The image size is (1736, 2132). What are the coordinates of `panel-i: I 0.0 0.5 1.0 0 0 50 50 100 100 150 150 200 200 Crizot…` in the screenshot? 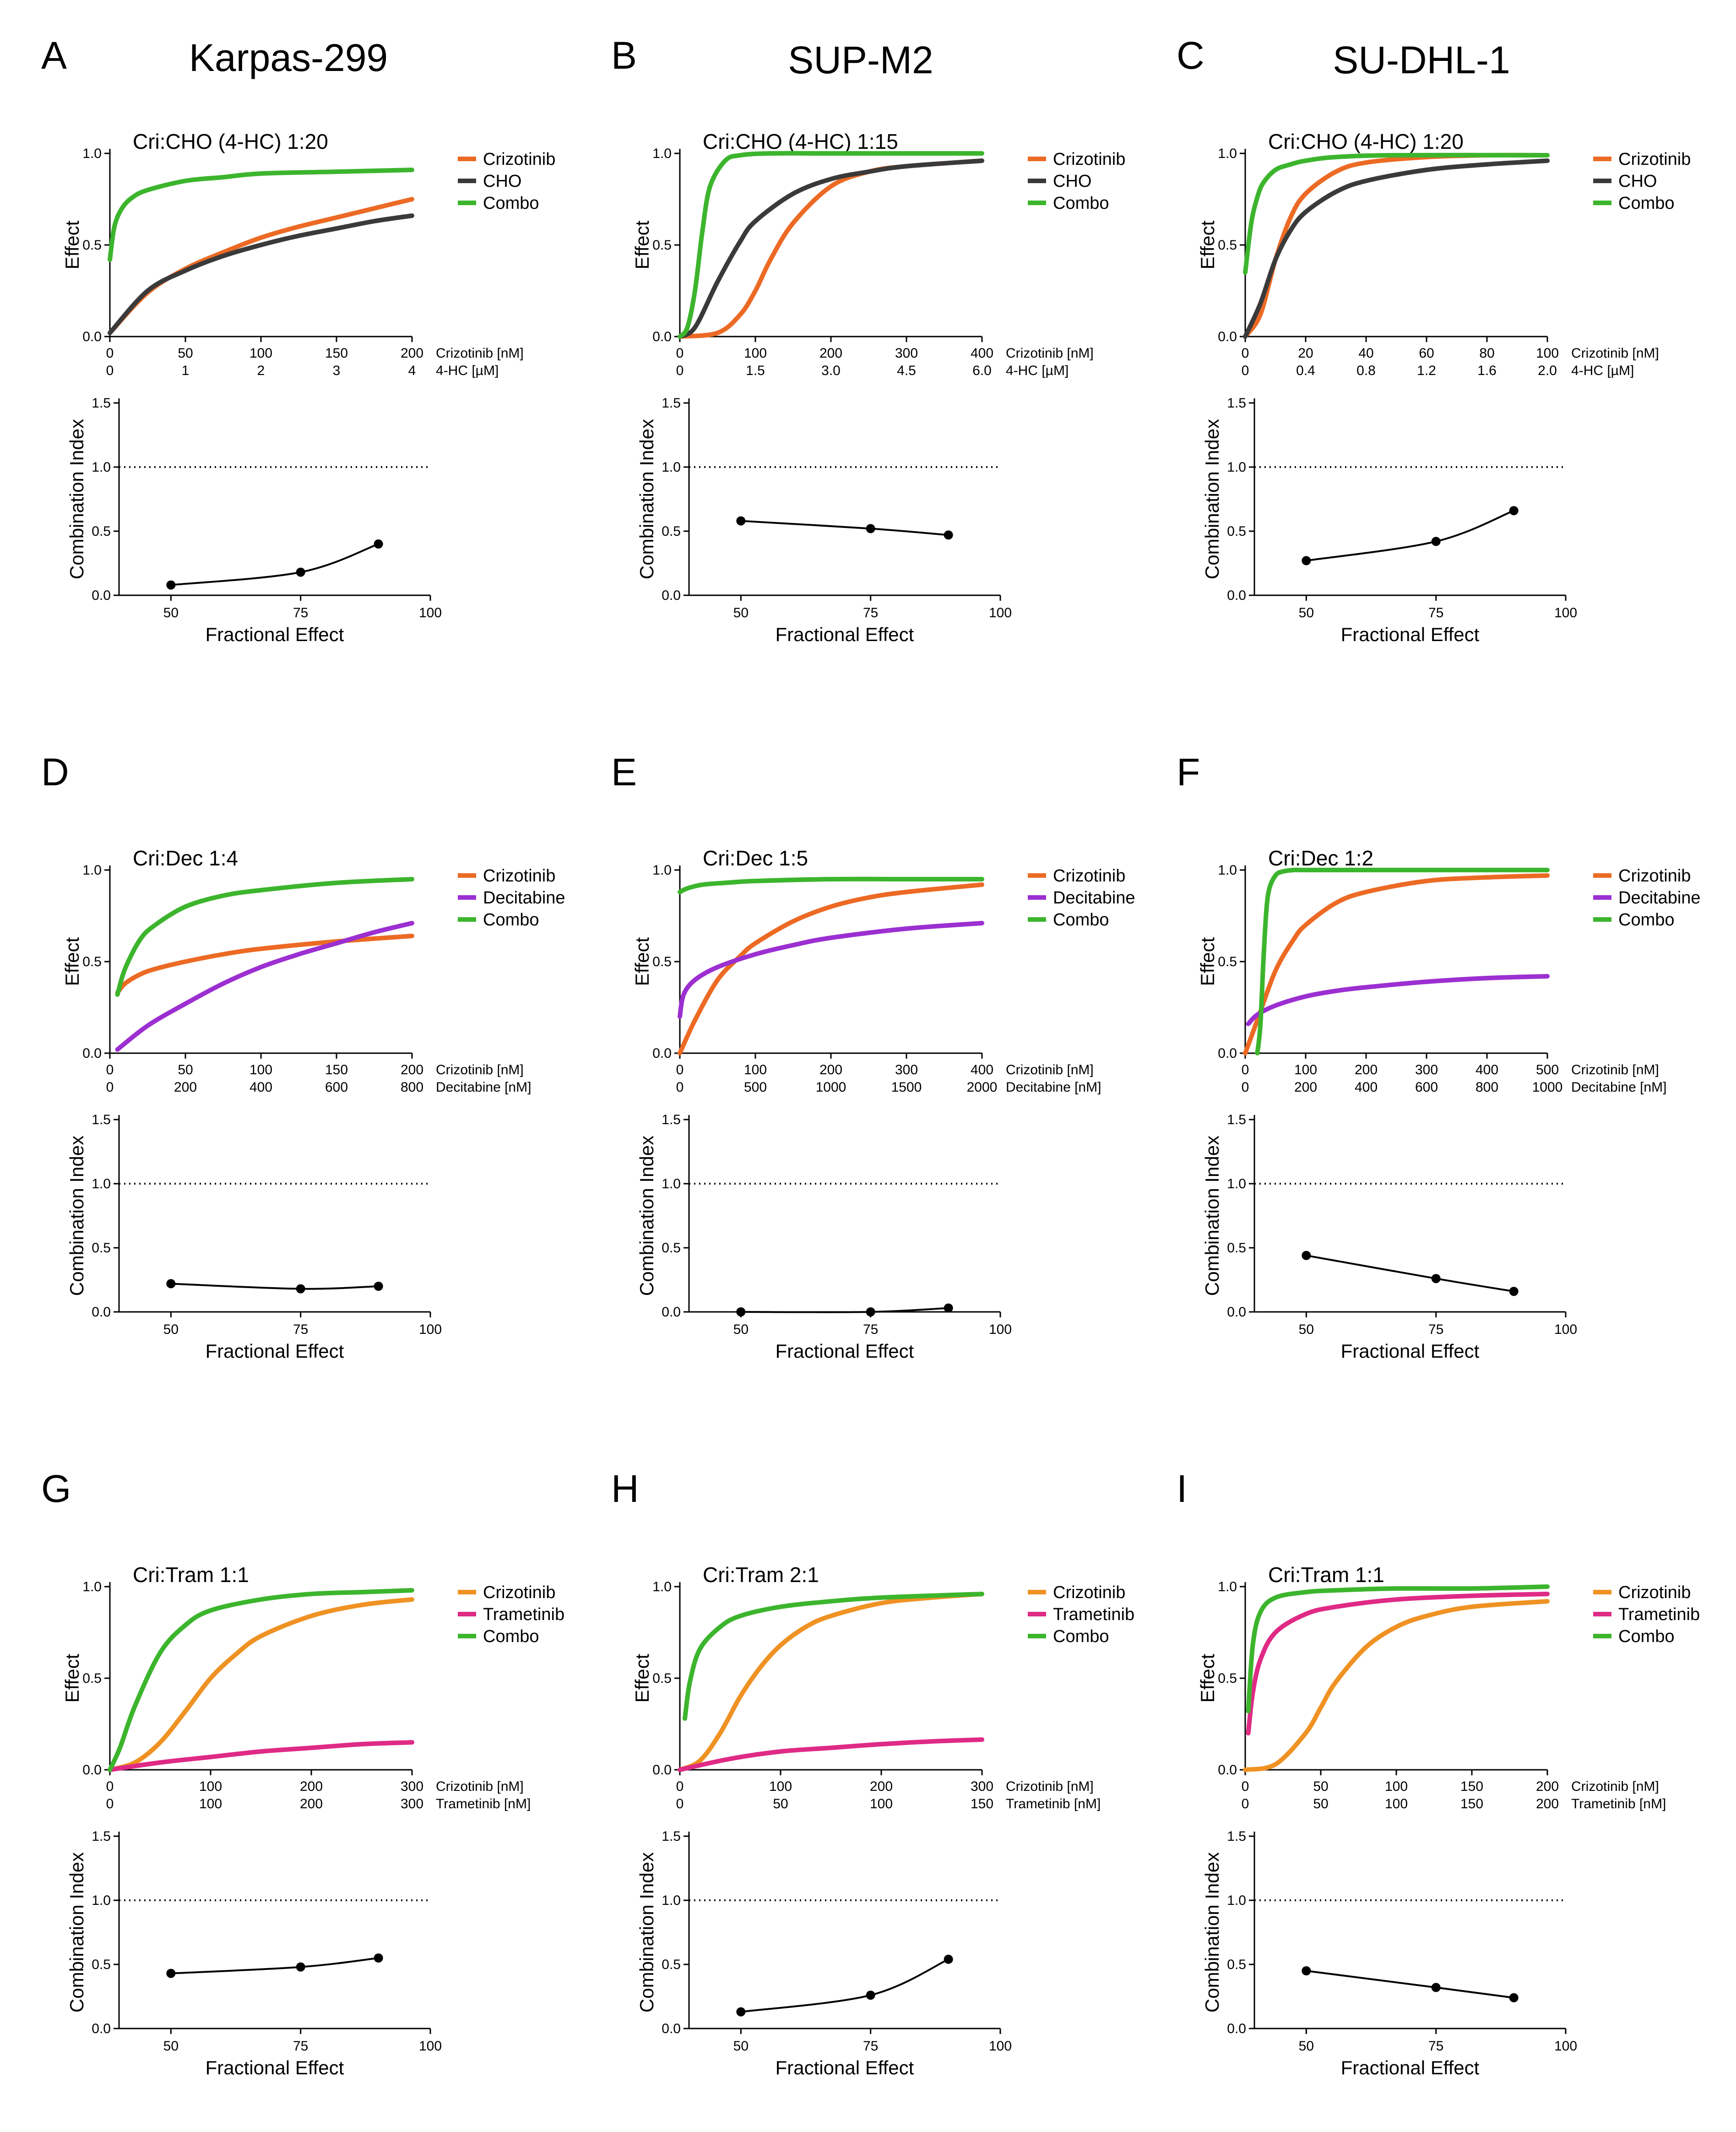 It's located at (1439, 1772).